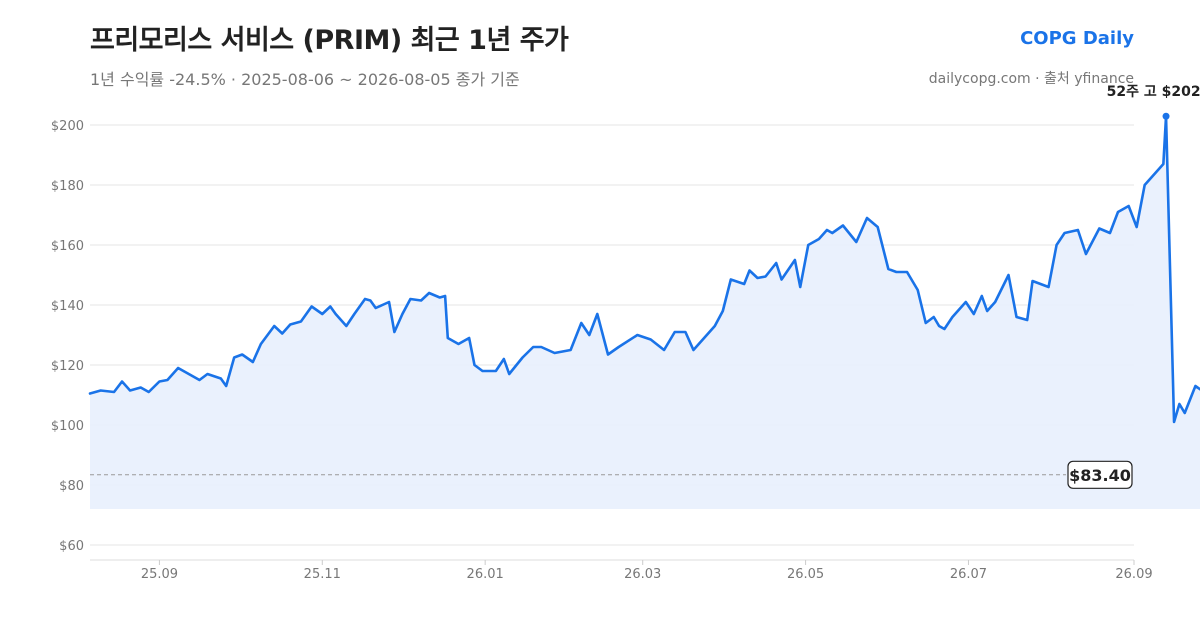  Describe the element at coordinates (71, 486) in the screenshot. I see `y-tick-label: $80` at that location.